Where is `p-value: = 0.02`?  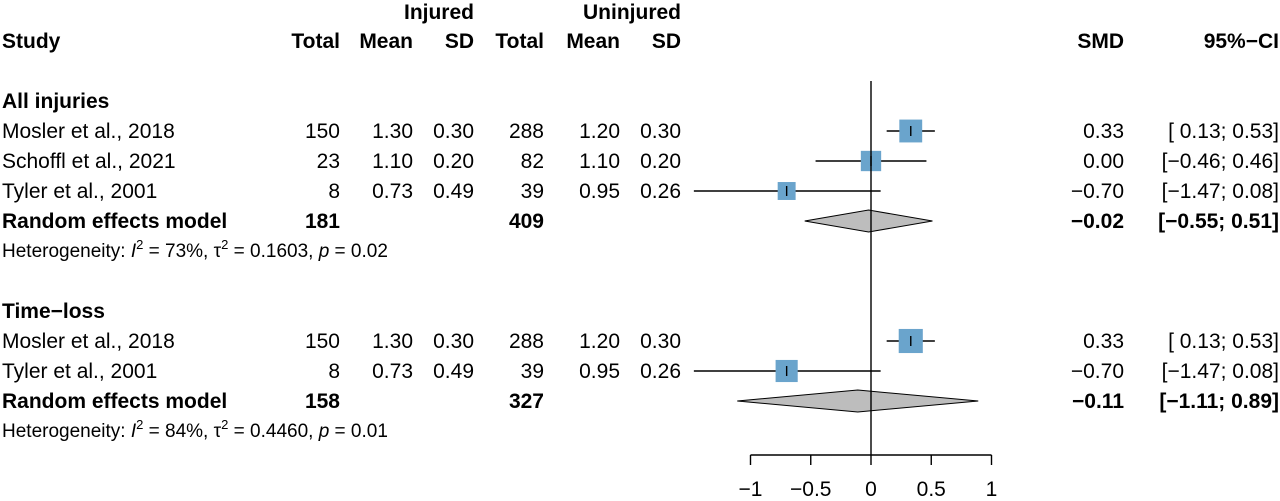
p-value: = 0.02 is located at coordinates (358, 251).